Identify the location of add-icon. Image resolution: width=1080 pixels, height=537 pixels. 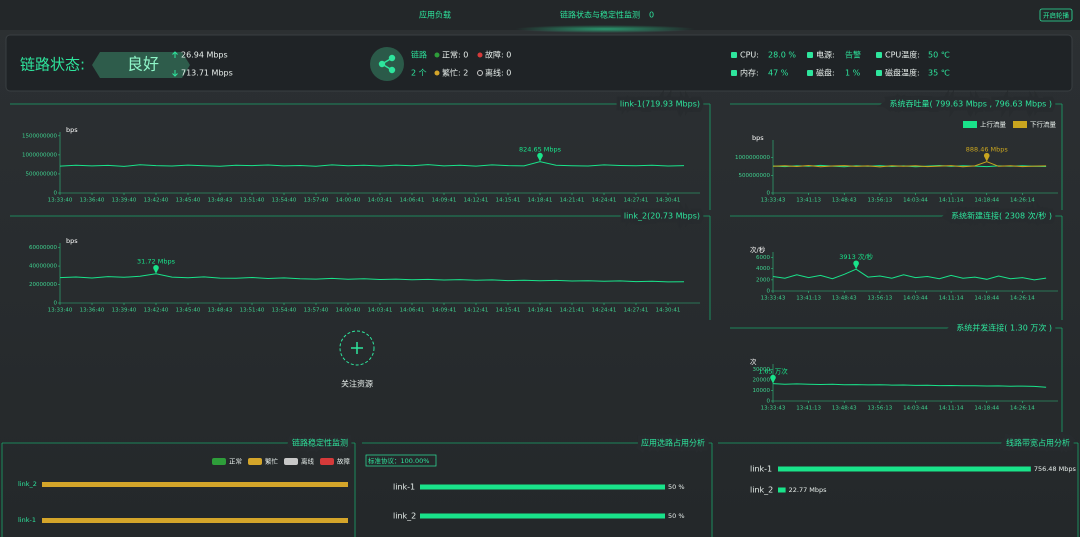
(357, 348).